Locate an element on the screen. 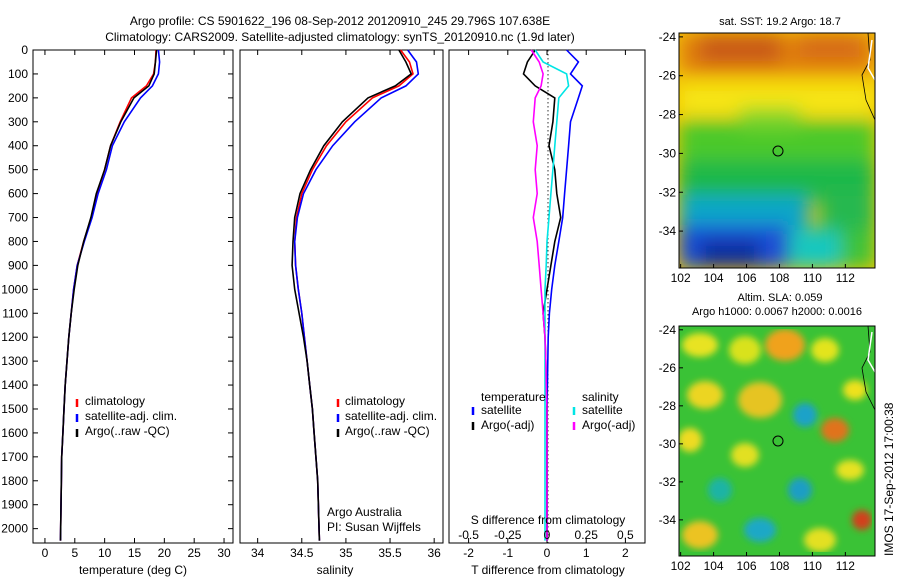 Image resolution: width=900 pixels, height=580 pixels. x-tick-label: 5 is located at coordinates (74, 553).